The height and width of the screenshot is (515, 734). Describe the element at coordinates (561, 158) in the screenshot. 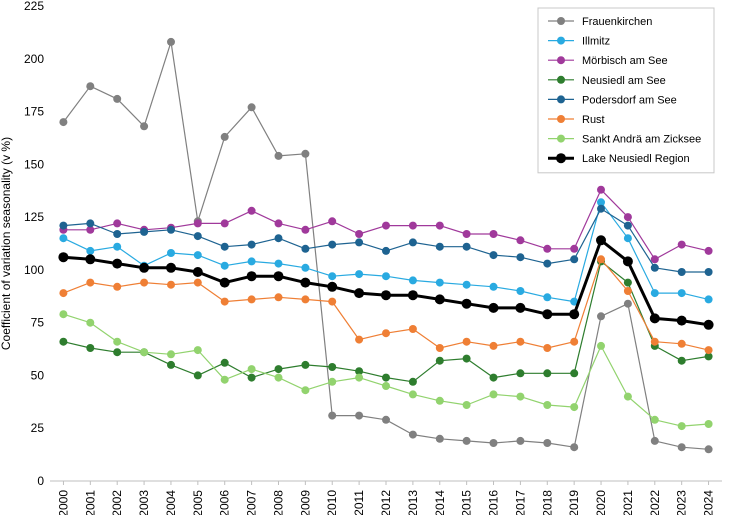

I see `legend-swatch-marker` at that location.